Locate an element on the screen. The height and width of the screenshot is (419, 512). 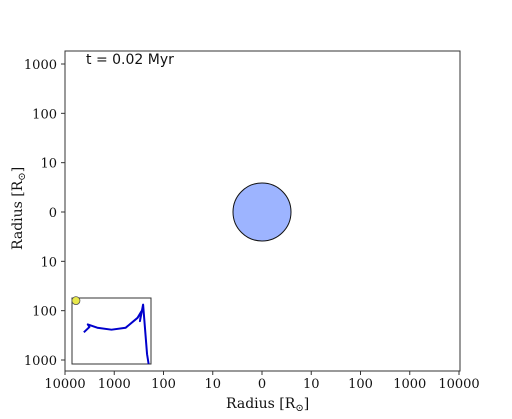
x-axis: 10000 1000 100 10 0 10 100 1000 10000 is located at coordinates (262, 381).